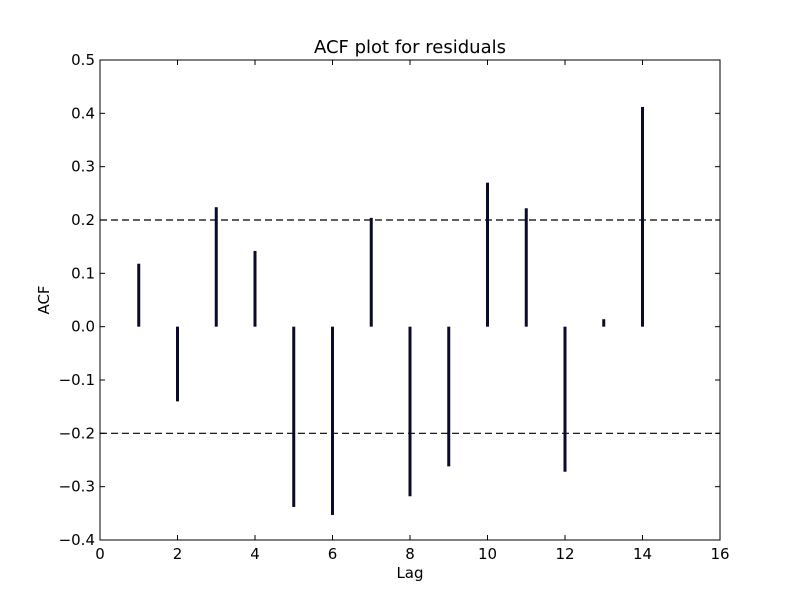 Image resolution: width=800 pixels, height=600 pixels. What do you see at coordinates (410, 47) in the screenshot?
I see `chart-title: ACF plot for residuals` at bounding box center [410, 47].